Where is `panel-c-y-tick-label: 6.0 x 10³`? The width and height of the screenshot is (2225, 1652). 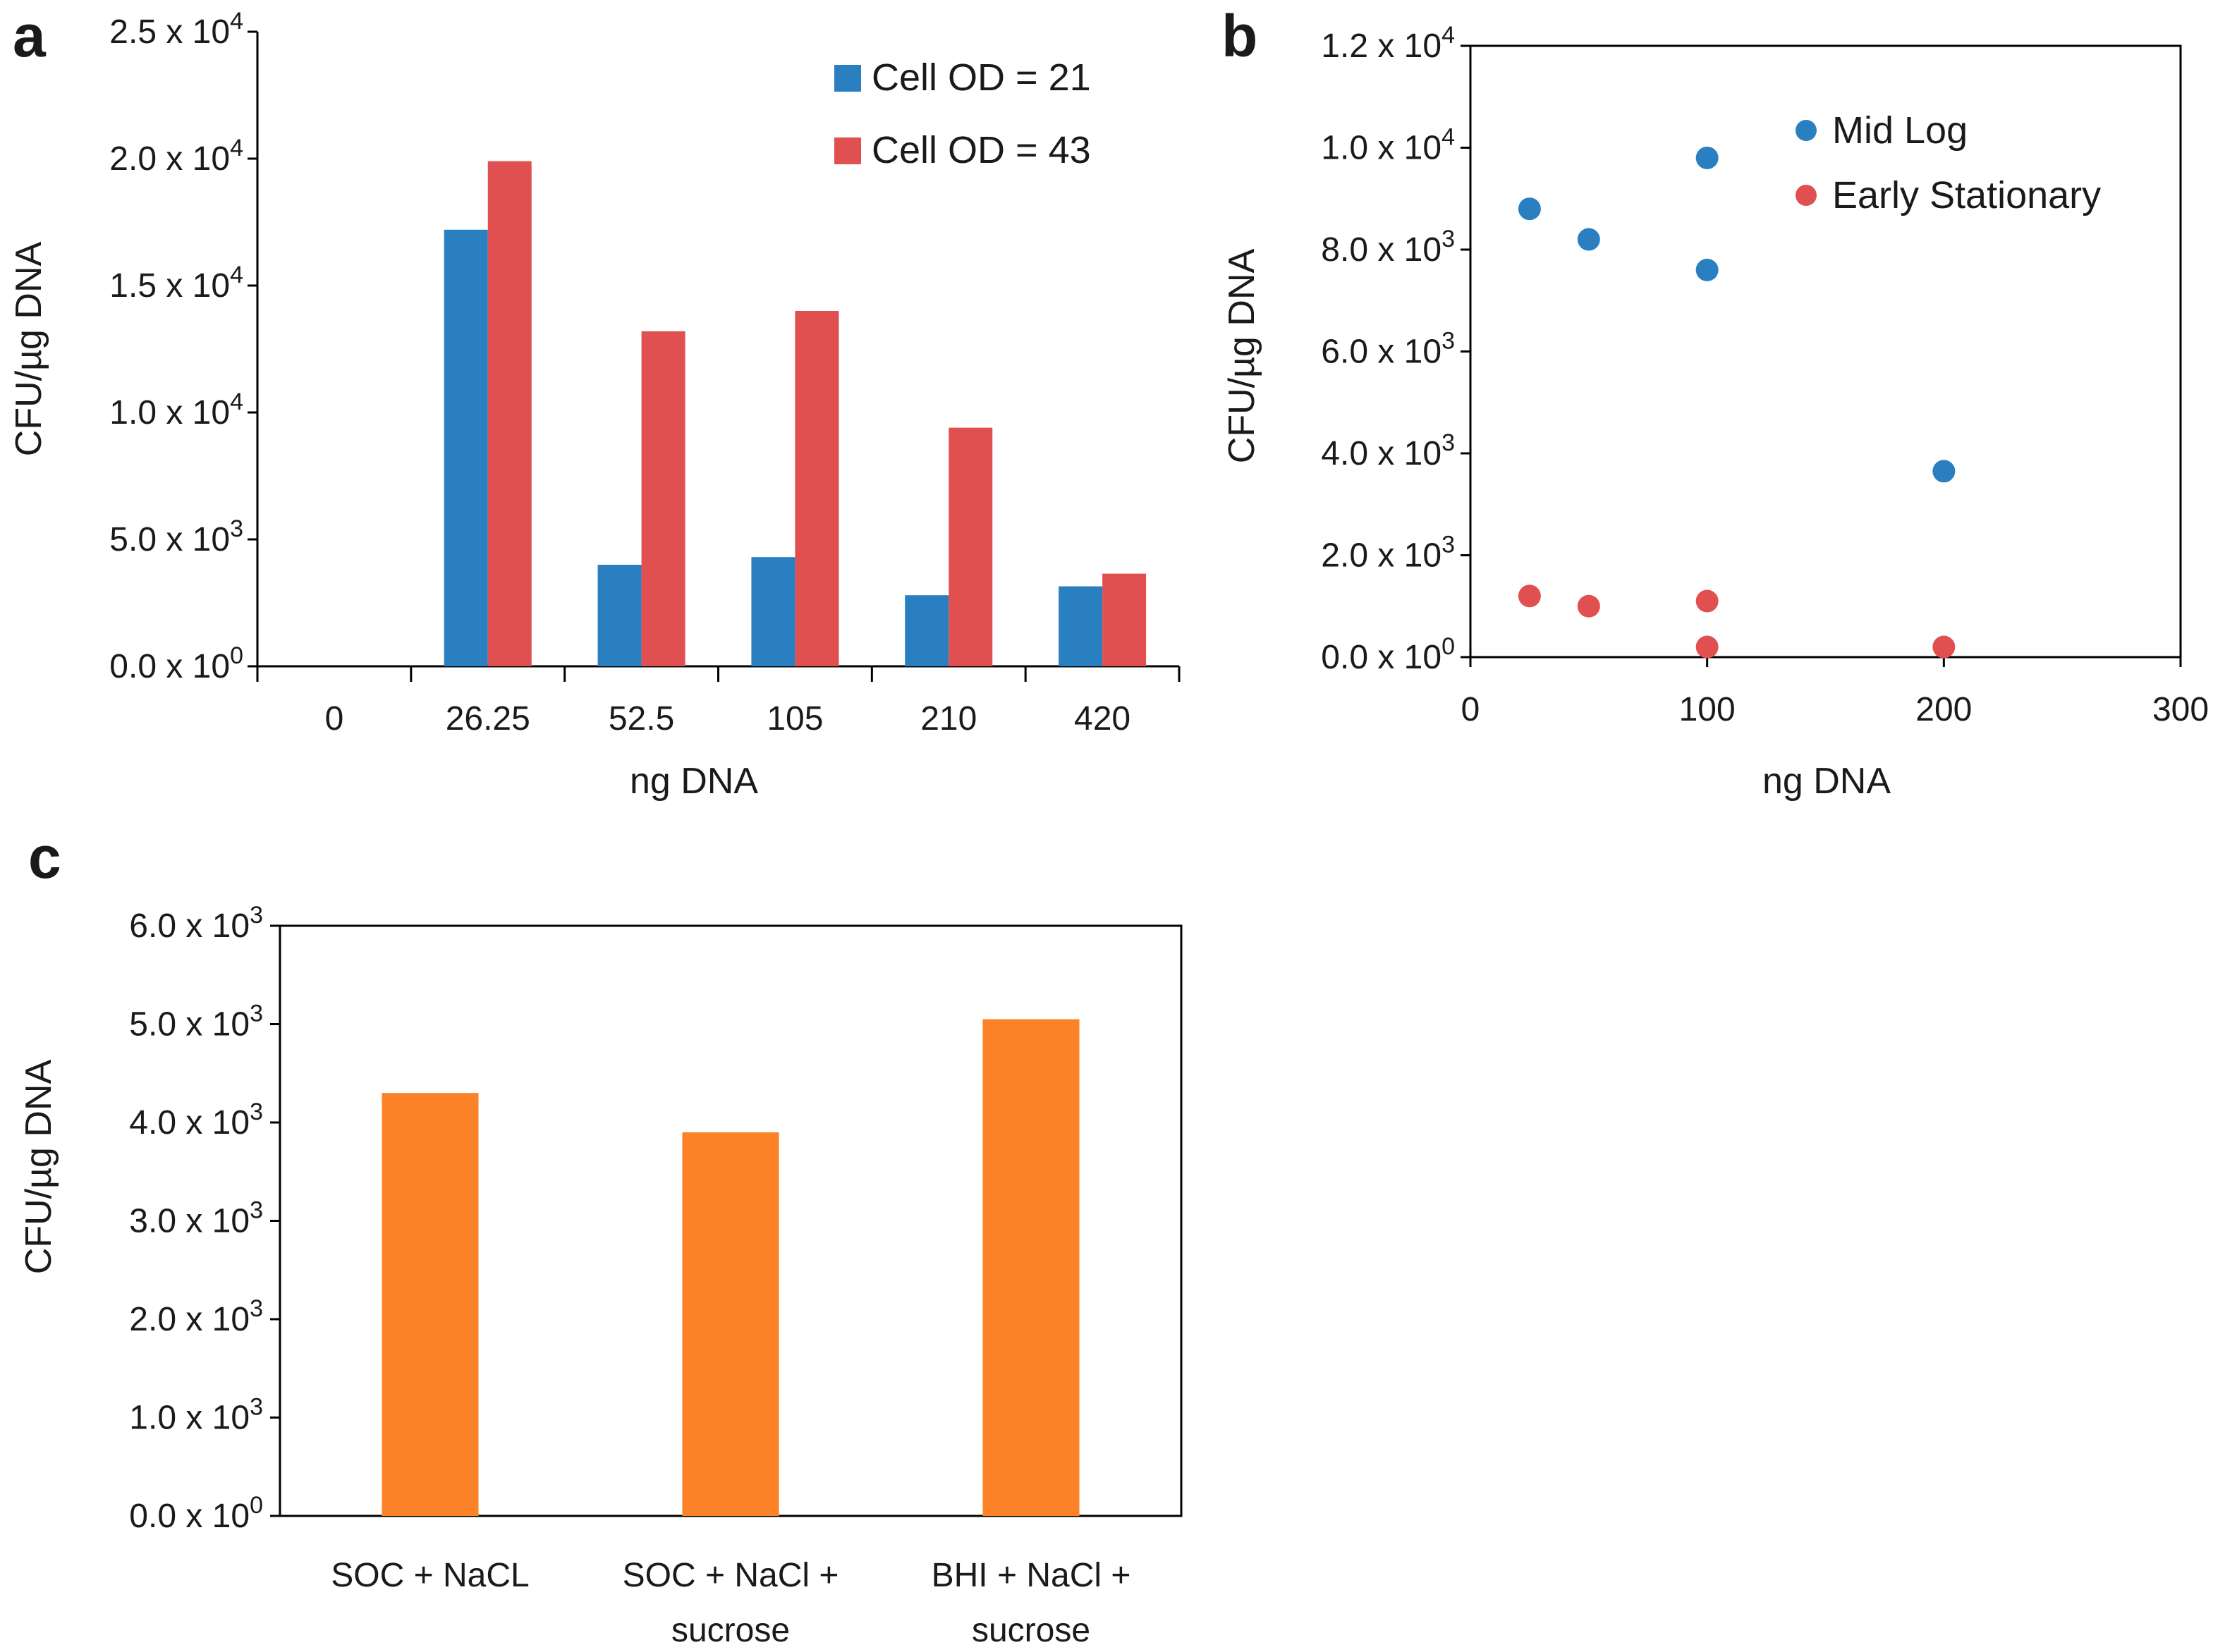 panel-c-y-tick-label: 6.0 x 10³ is located at coordinates (196, 924).